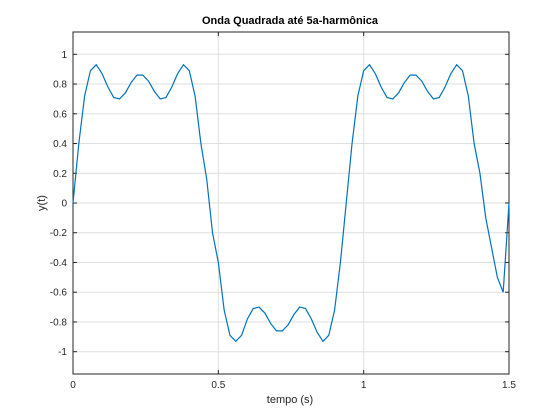 Image resolution: width=560 pixels, height=420 pixels. What do you see at coordinates (59, 293) in the screenshot?
I see `y-tick-label: -0.6` at bounding box center [59, 293].